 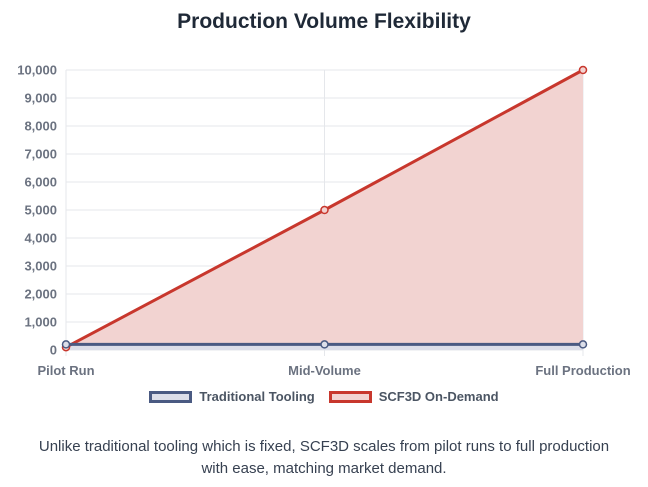 I want to click on y-tick-label: 6,000, so click(x=40, y=182).